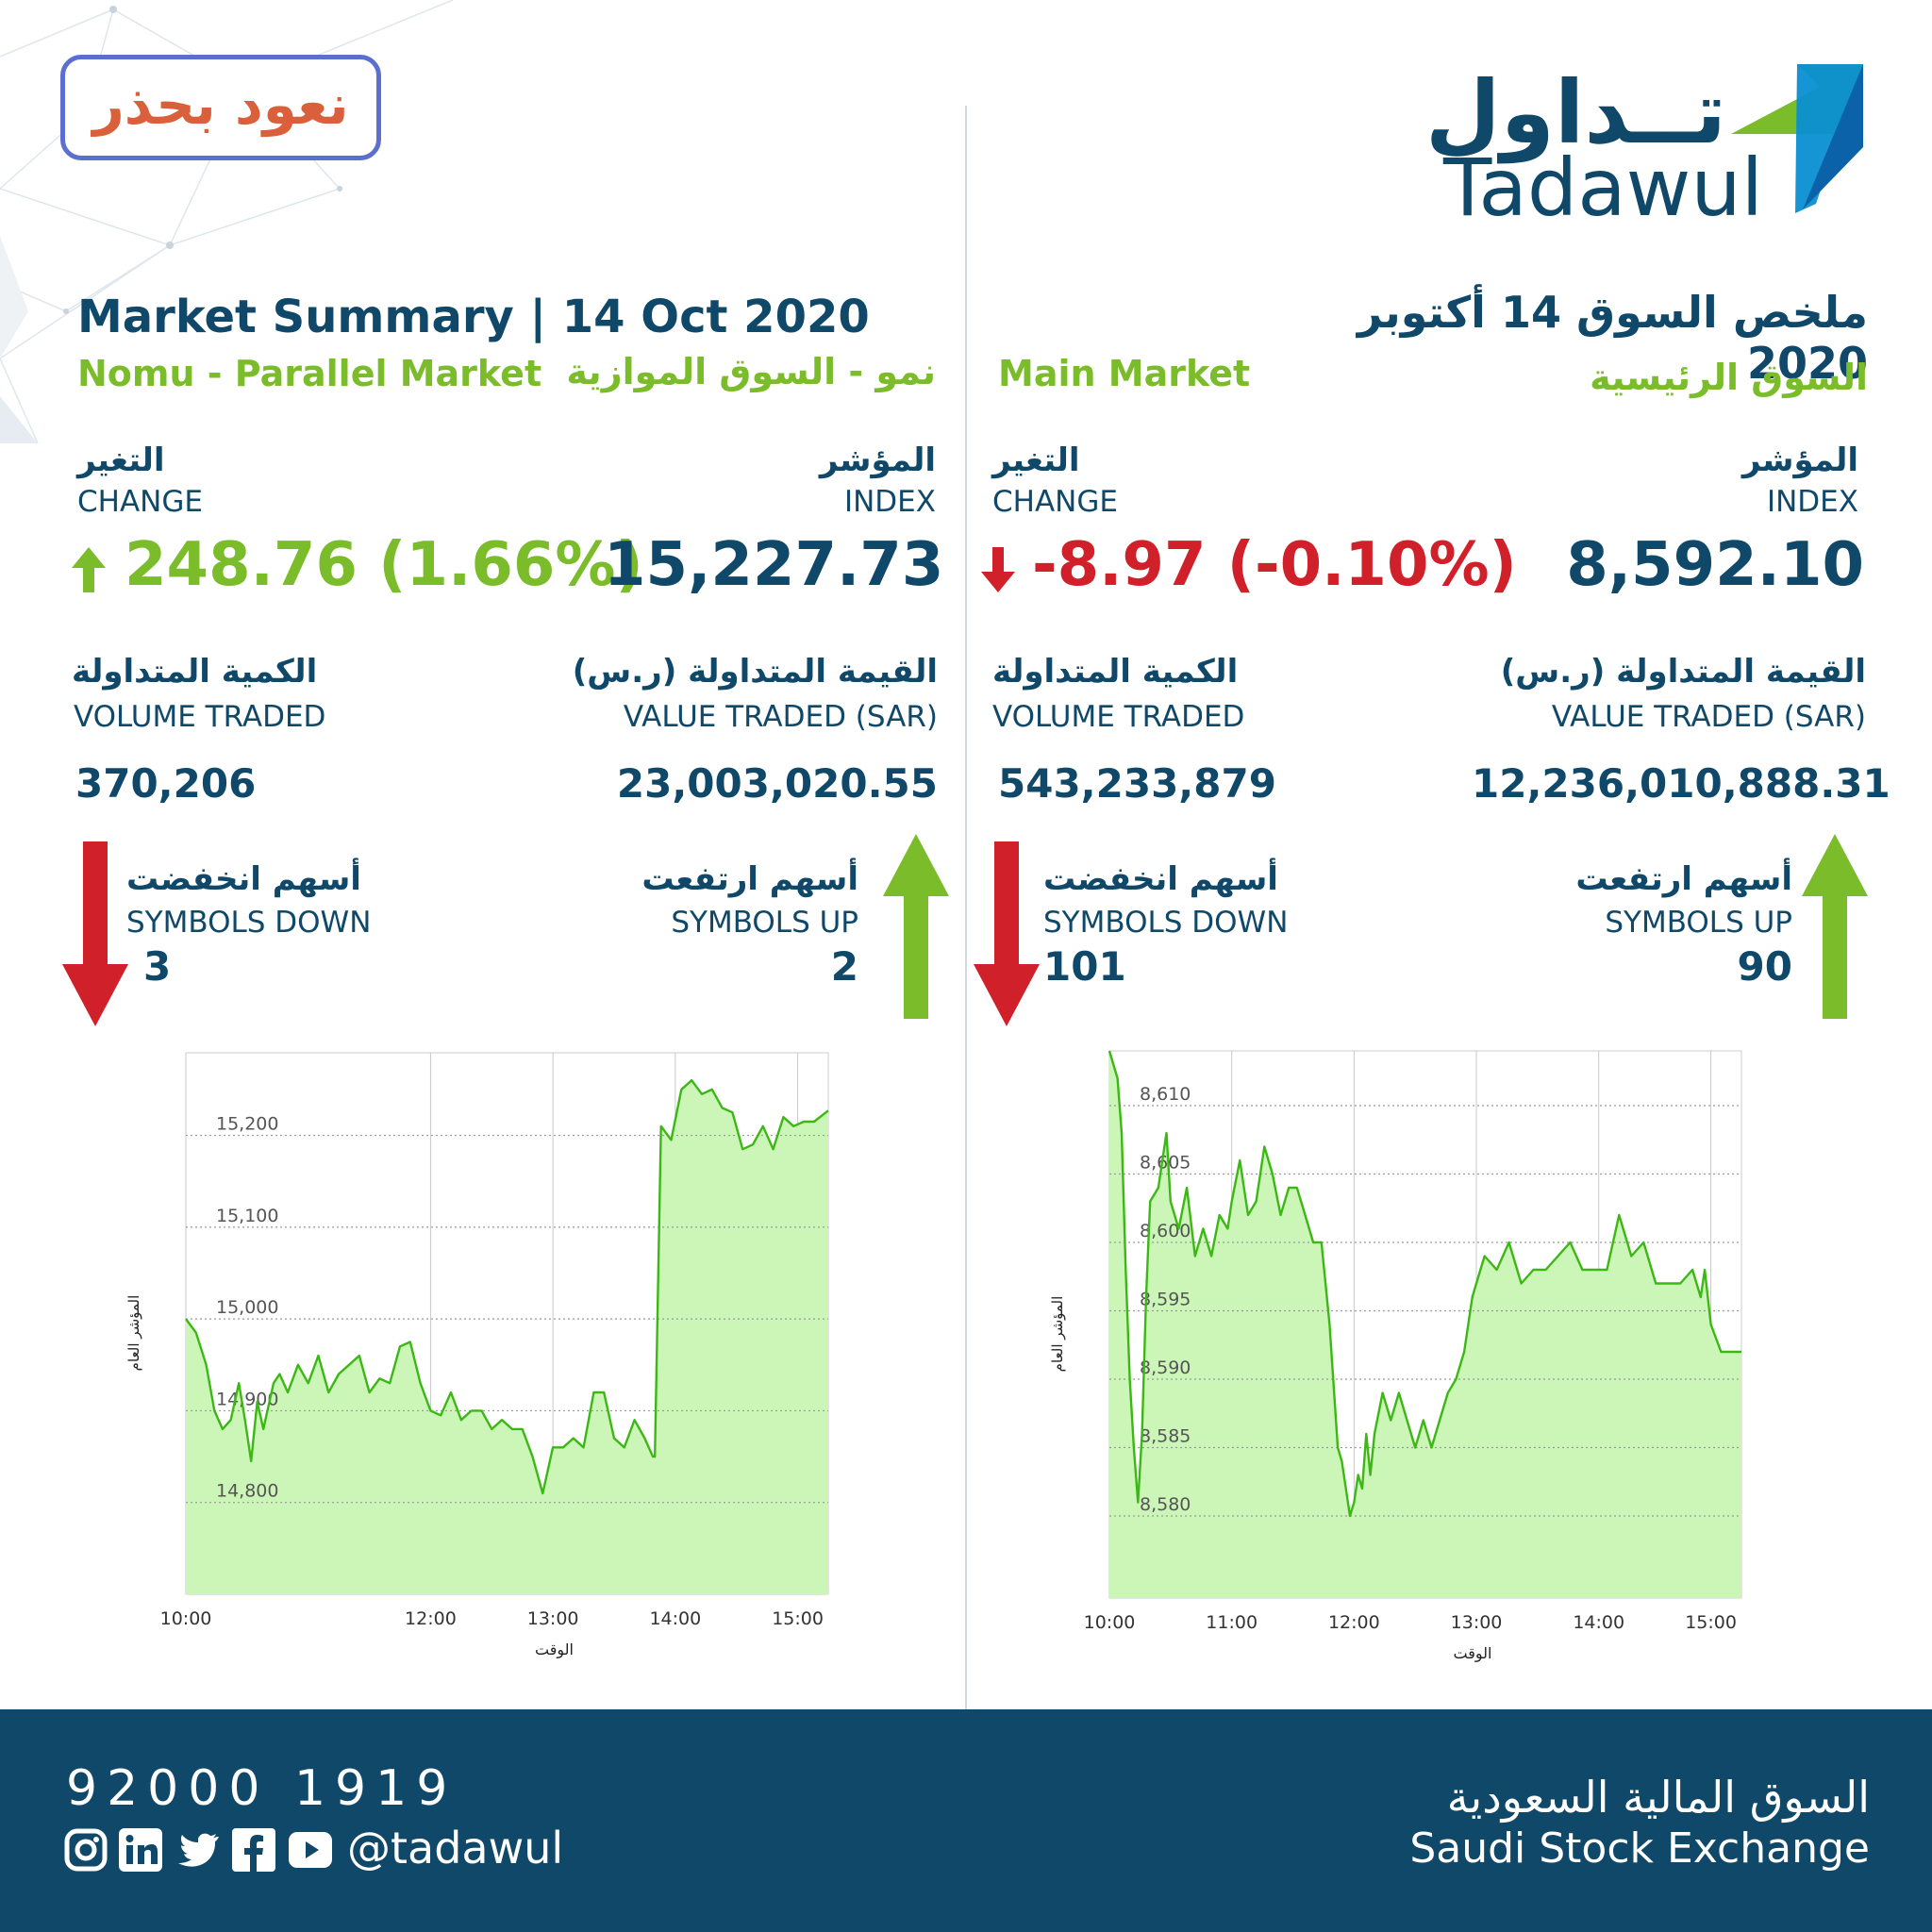 The height and width of the screenshot is (1932, 1932). Describe the element at coordinates (1812, 502) in the screenshot. I see `main-index-label-en: INDEX` at that location.